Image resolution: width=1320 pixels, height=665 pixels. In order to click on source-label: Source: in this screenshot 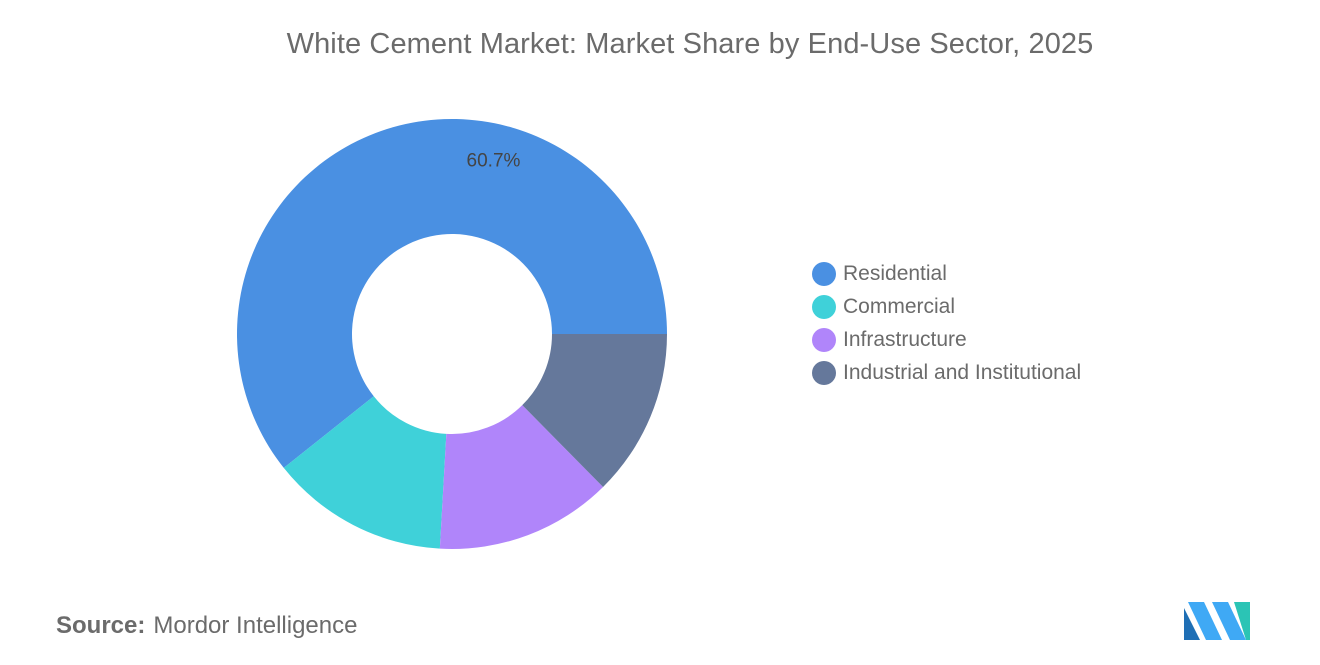, I will do `click(101, 625)`.